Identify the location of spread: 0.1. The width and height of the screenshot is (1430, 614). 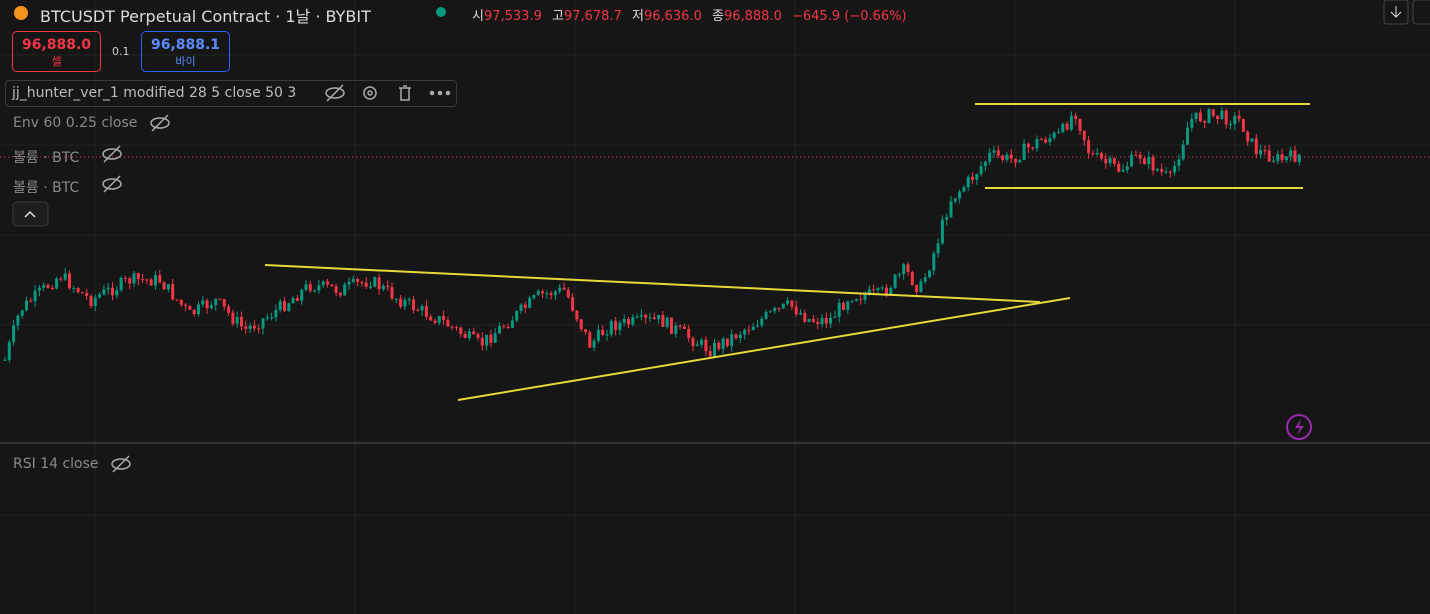
(121, 51).